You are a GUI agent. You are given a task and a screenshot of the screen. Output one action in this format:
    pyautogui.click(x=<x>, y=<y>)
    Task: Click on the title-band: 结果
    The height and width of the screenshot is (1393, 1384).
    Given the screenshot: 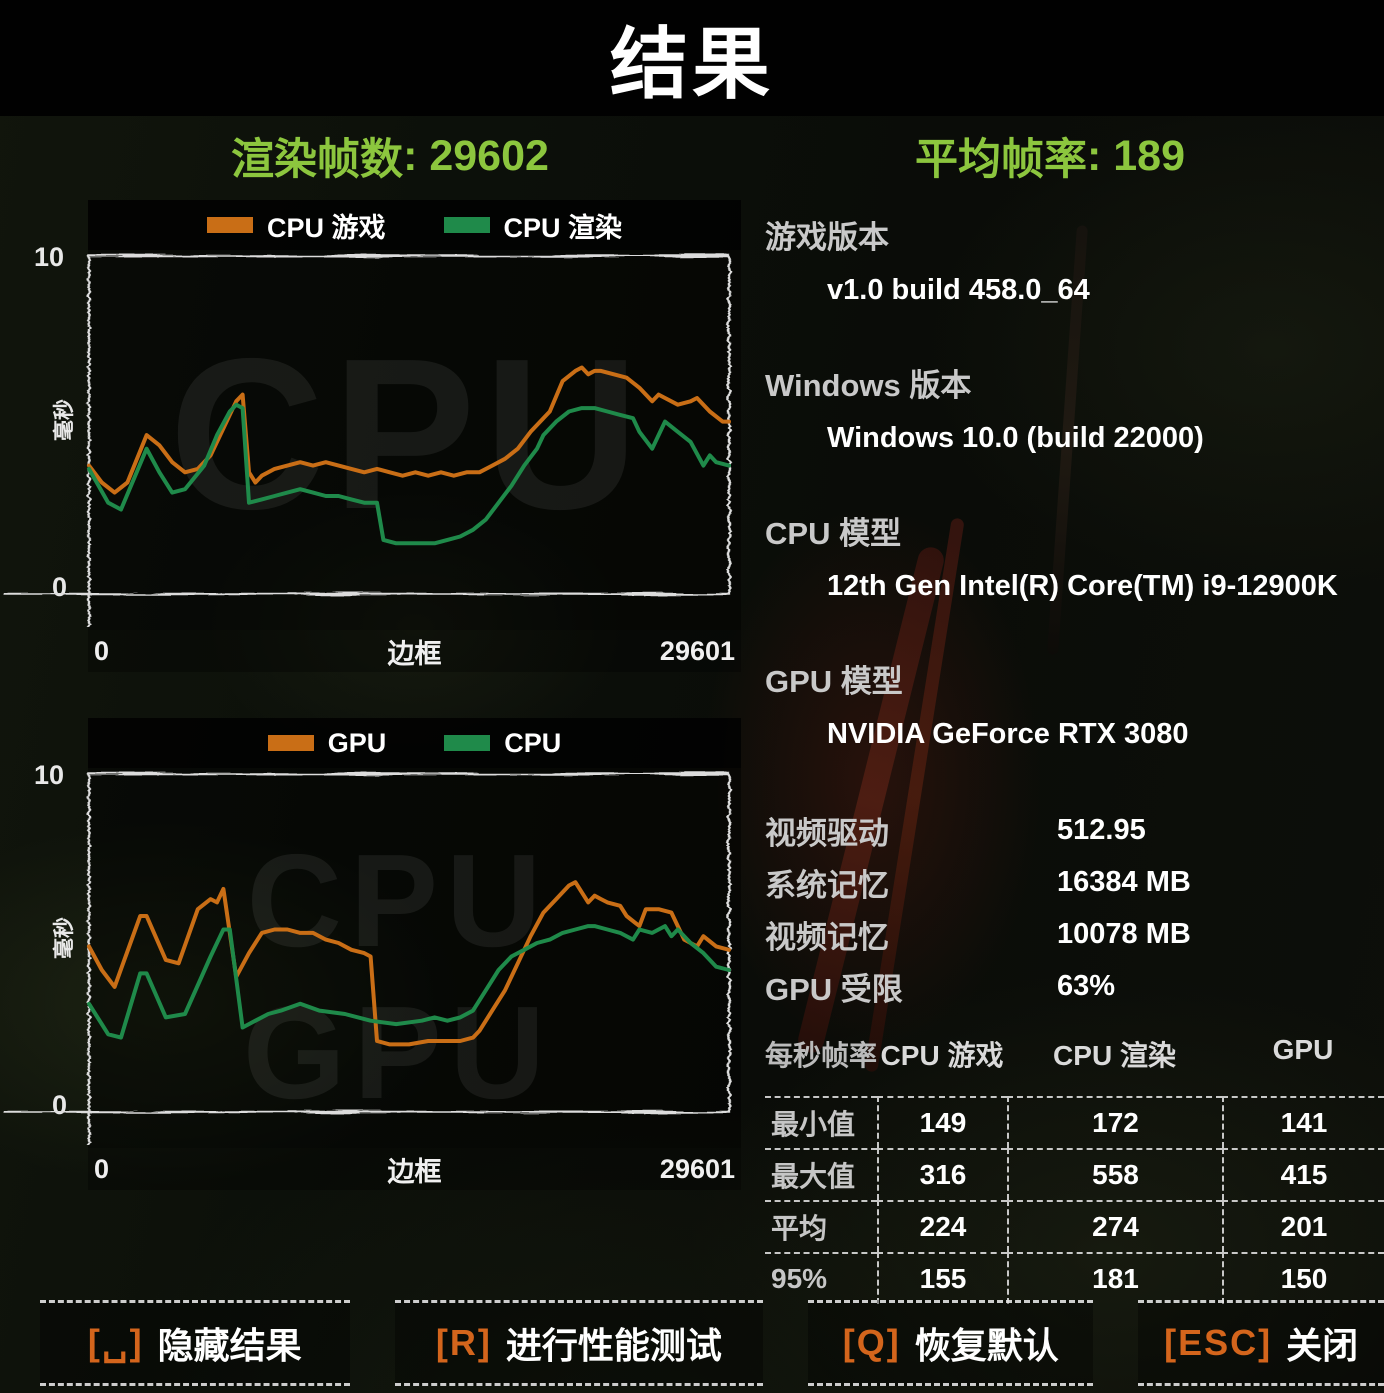 What is the action you would take?
    pyautogui.click(x=692, y=58)
    